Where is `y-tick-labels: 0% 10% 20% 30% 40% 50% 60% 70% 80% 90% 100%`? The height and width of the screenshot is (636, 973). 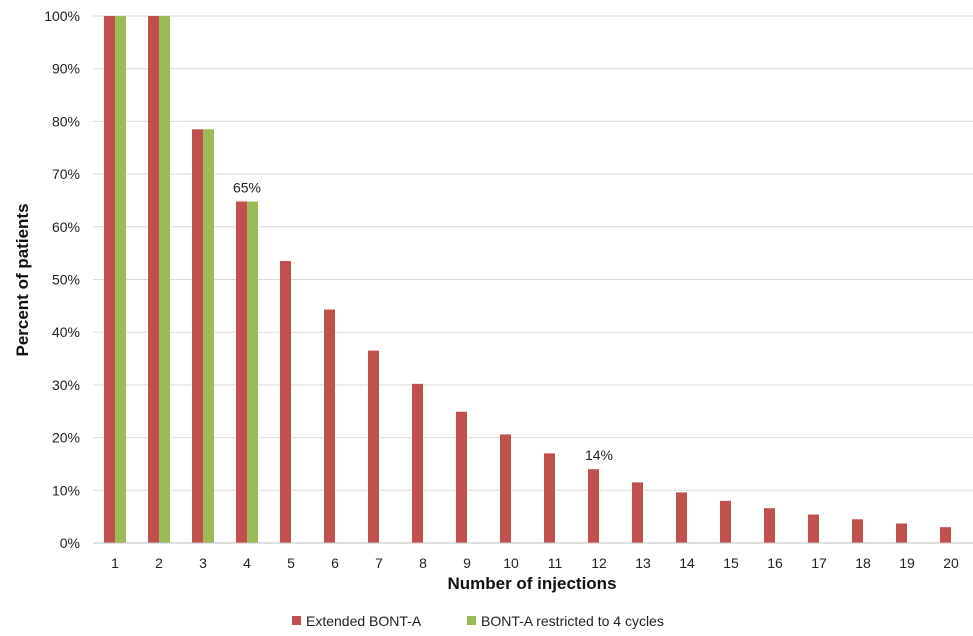
y-tick-labels: 0% 10% 20% 30% 40% 50% 60% 70% 80% 90% 100% is located at coordinates (62, 279).